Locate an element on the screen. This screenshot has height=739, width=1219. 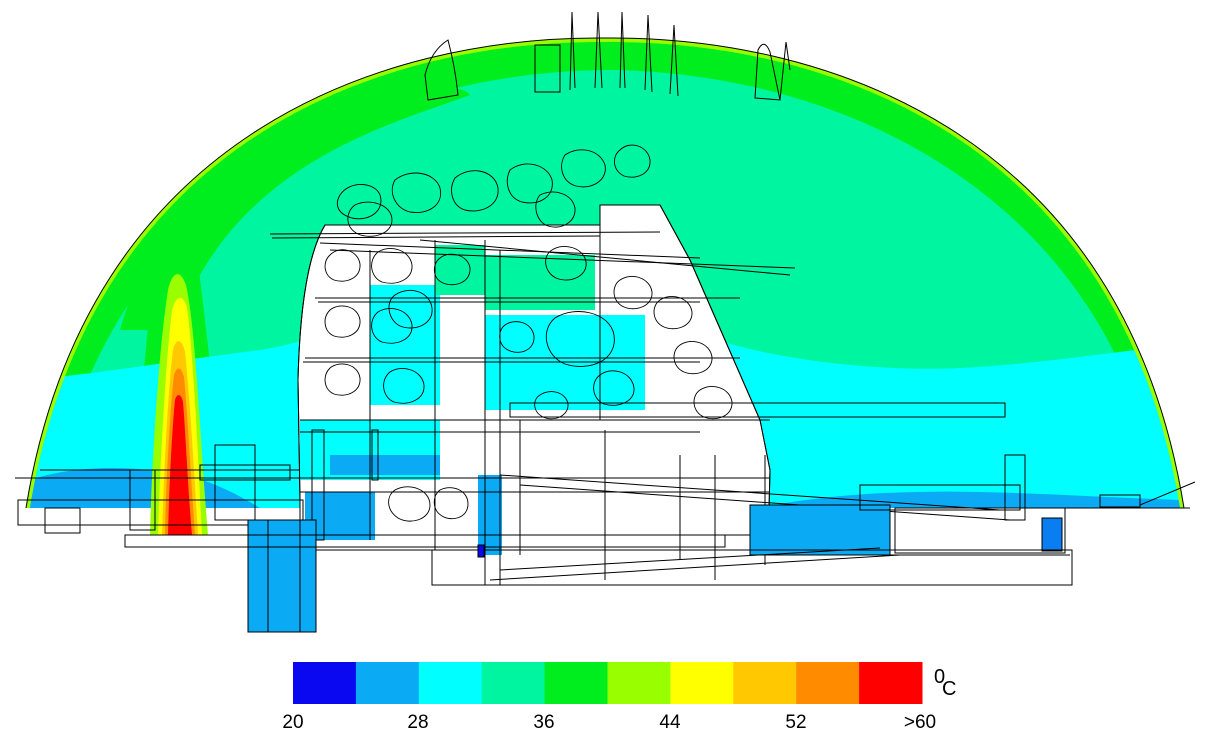
right-box is located at coordinates (1120, 501).